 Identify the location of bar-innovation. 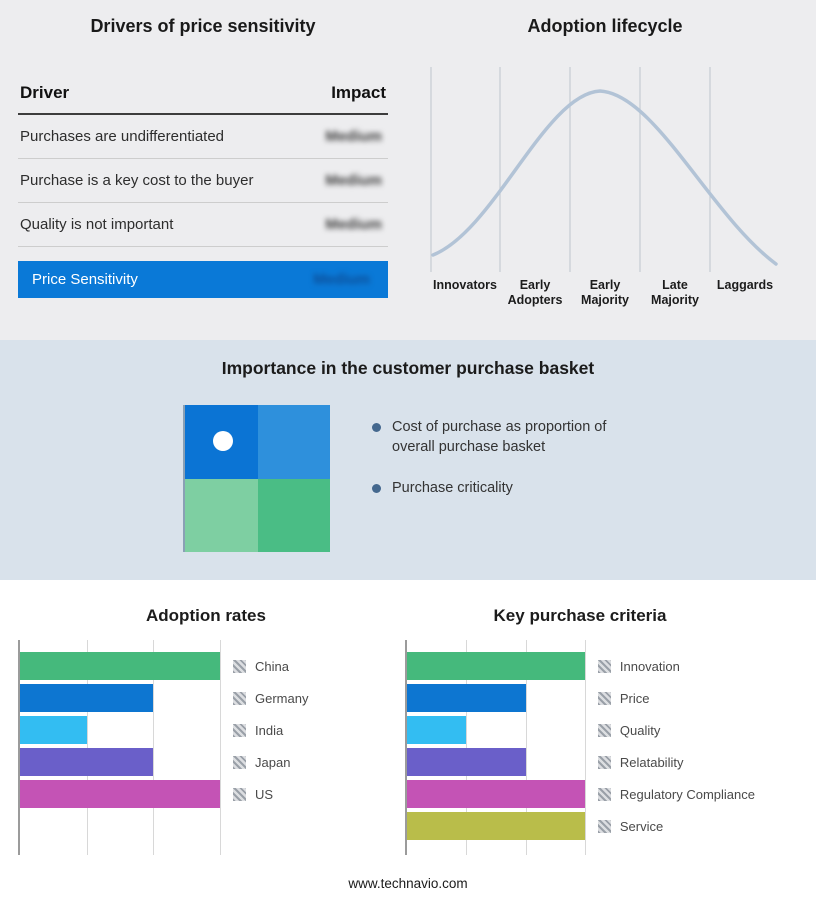
(496, 666).